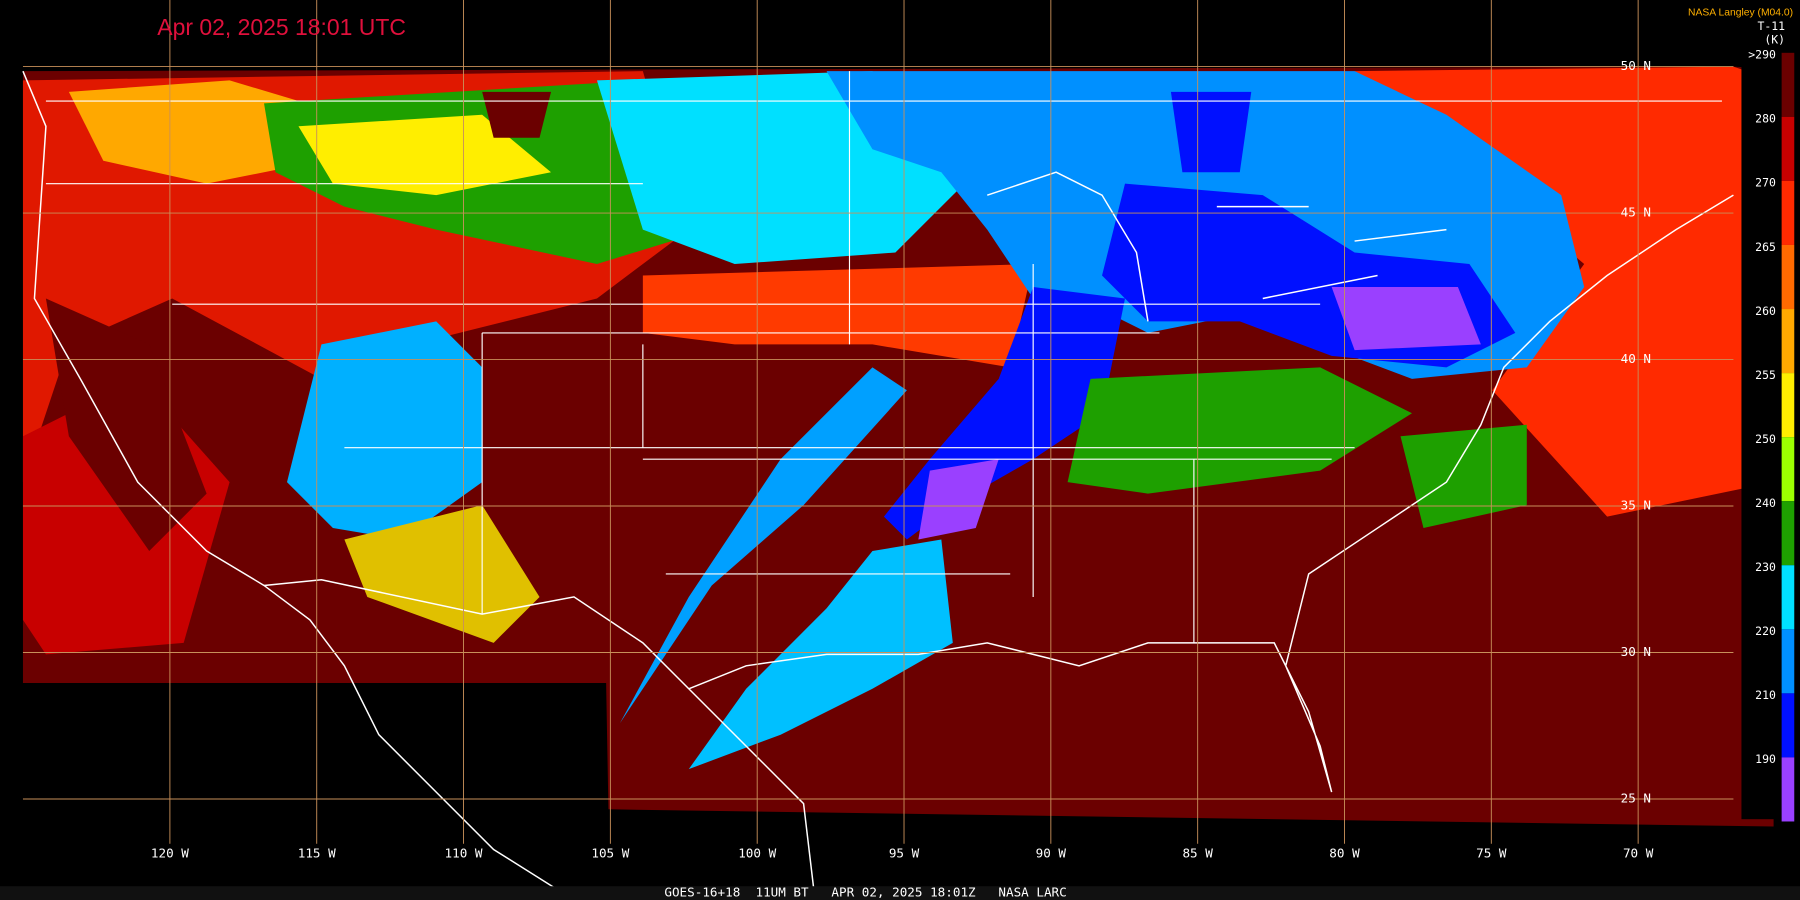  I want to click on longitude-label: 85 W, so click(1197, 853).